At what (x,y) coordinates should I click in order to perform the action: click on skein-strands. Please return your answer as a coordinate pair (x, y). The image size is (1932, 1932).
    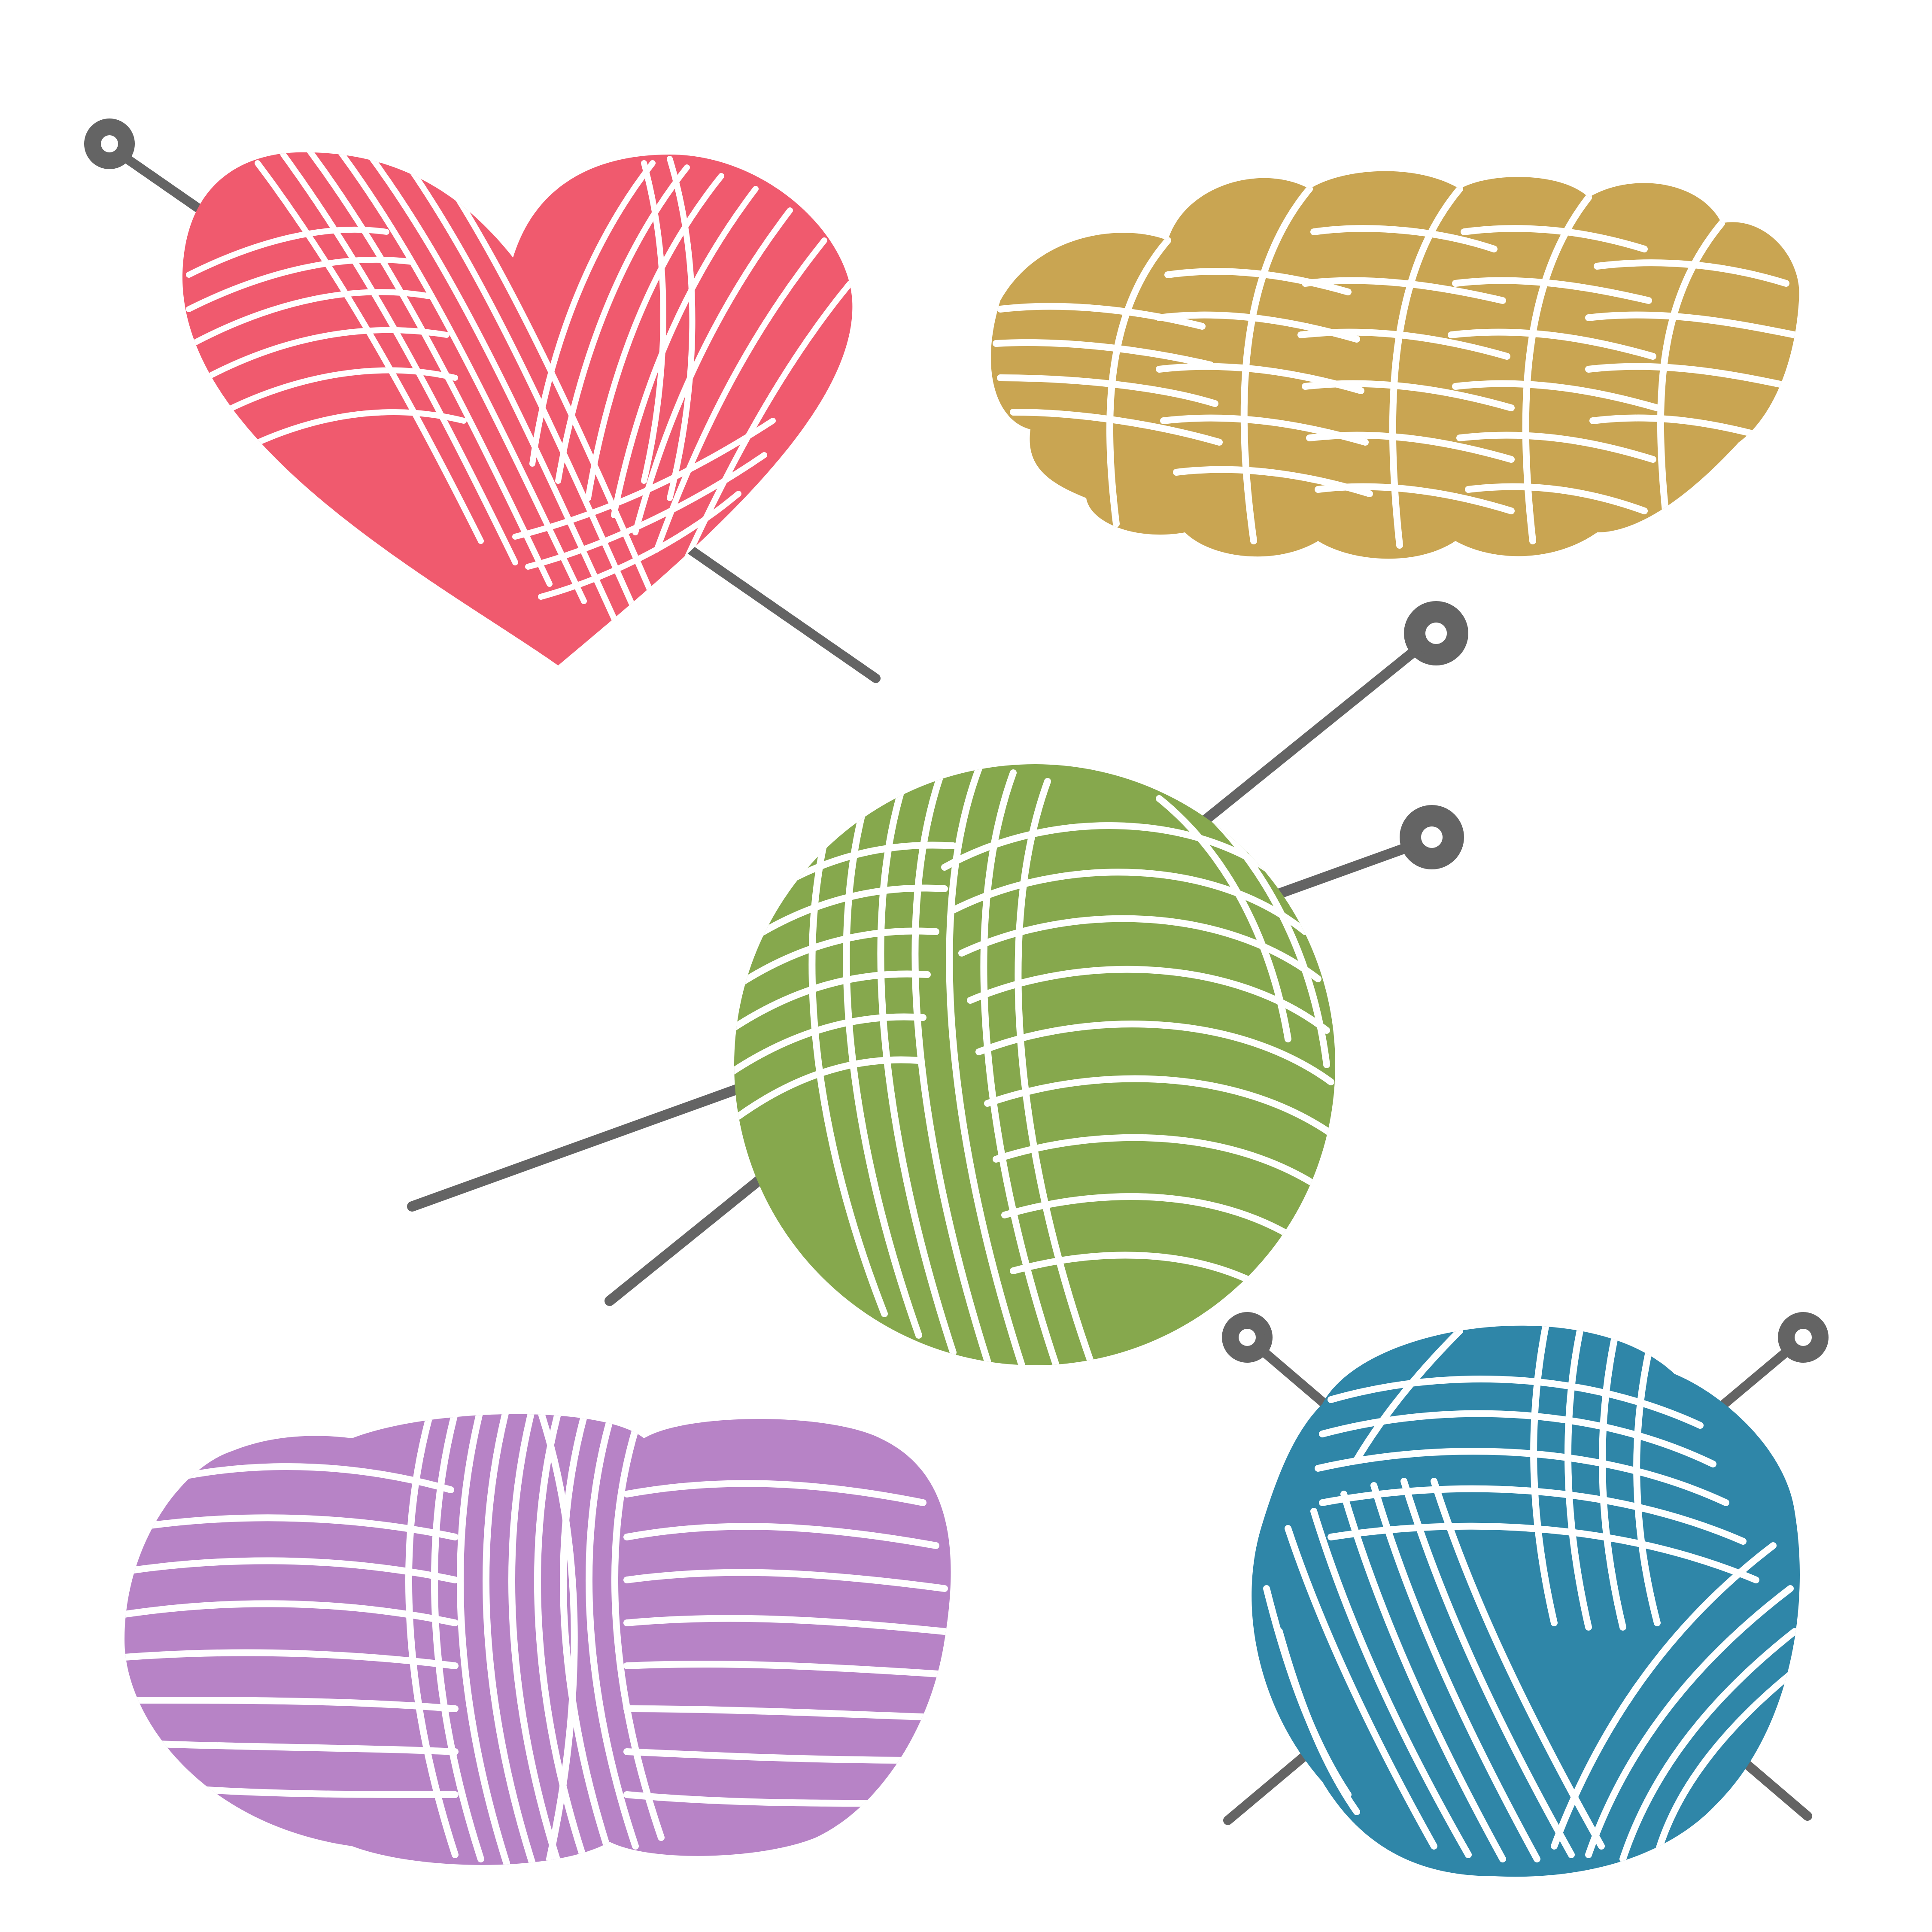
    Looking at the image, I should click on (1396, 367).